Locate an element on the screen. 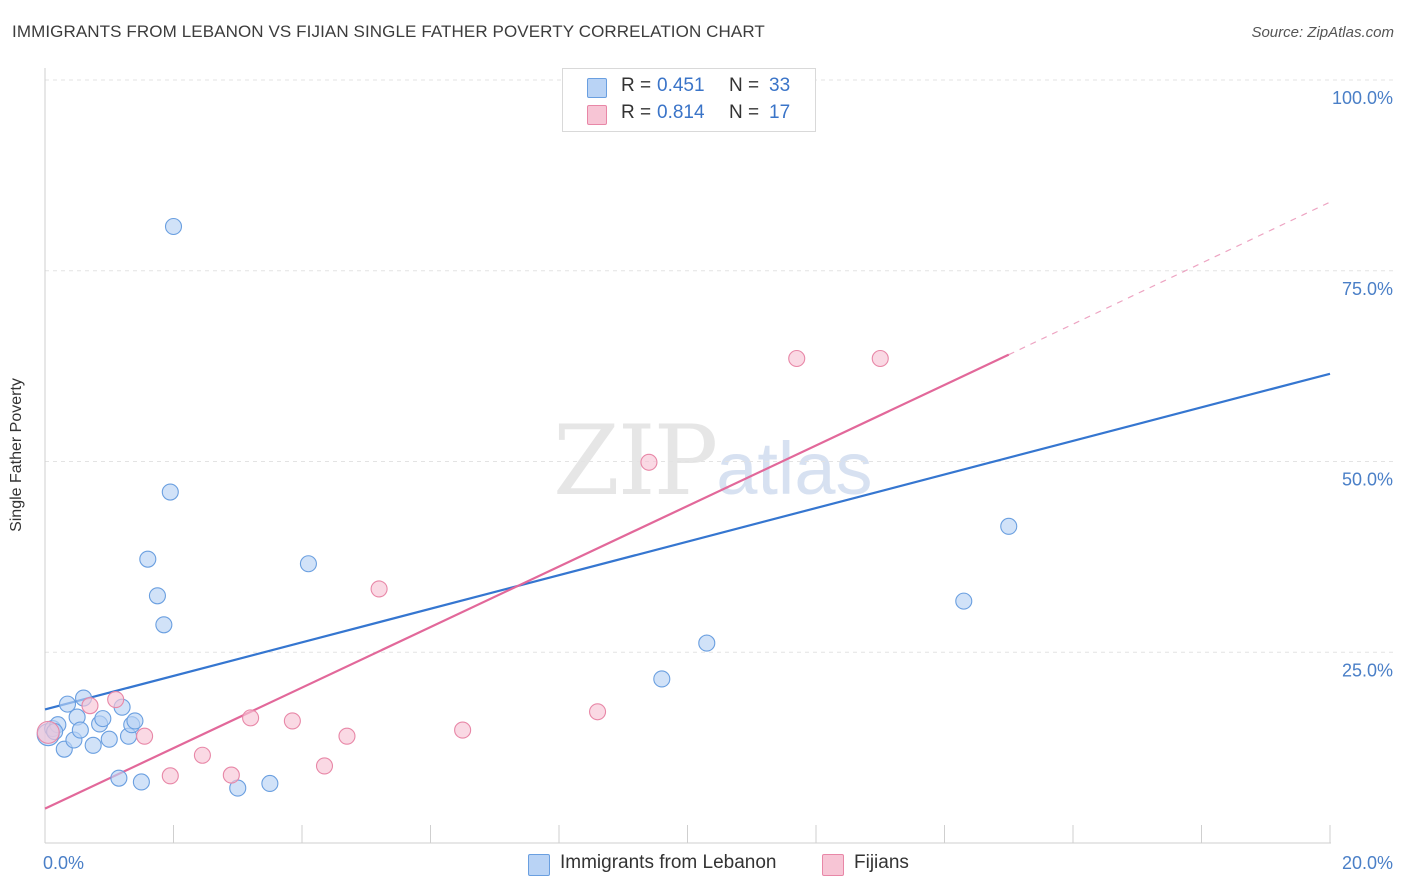 This screenshot has width=1406, height=892. y-tick-label-1: 75.0% is located at coordinates (1367, 289).